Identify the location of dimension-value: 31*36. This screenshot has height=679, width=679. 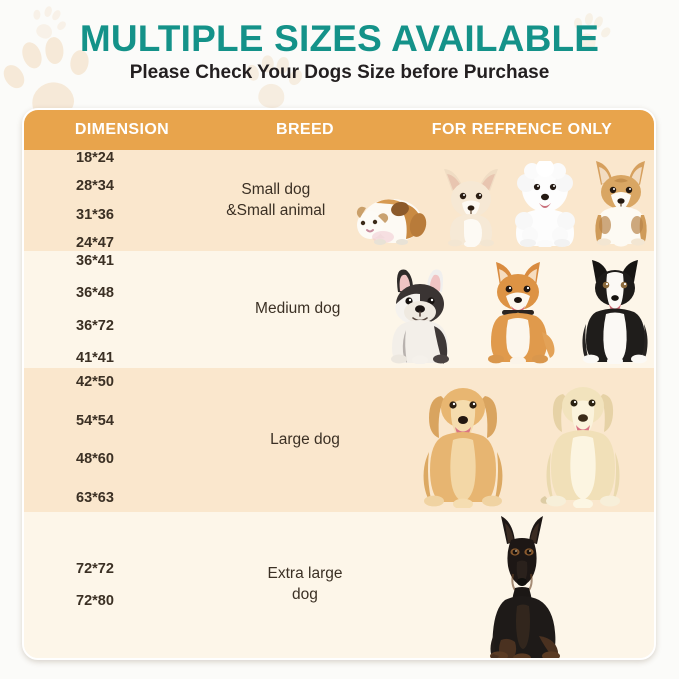
(95, 214).